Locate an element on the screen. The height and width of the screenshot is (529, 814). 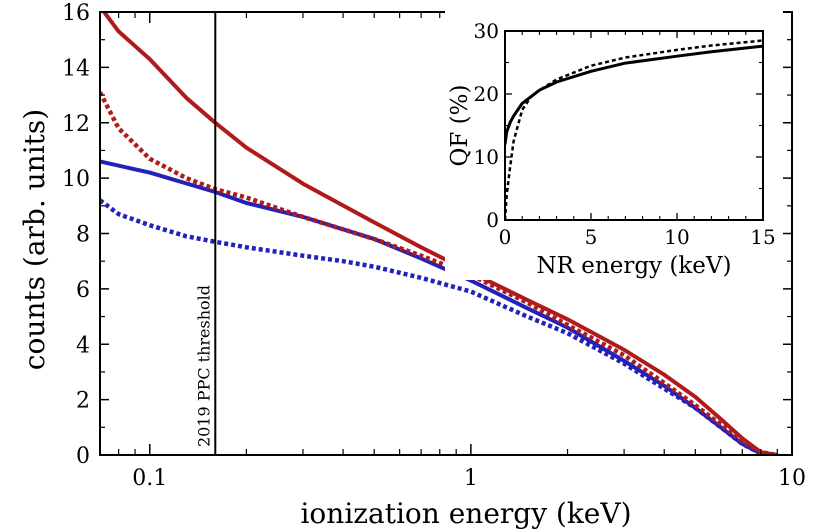
inset-y-axis-label: QF (%) is located at coordinates (460, 126).